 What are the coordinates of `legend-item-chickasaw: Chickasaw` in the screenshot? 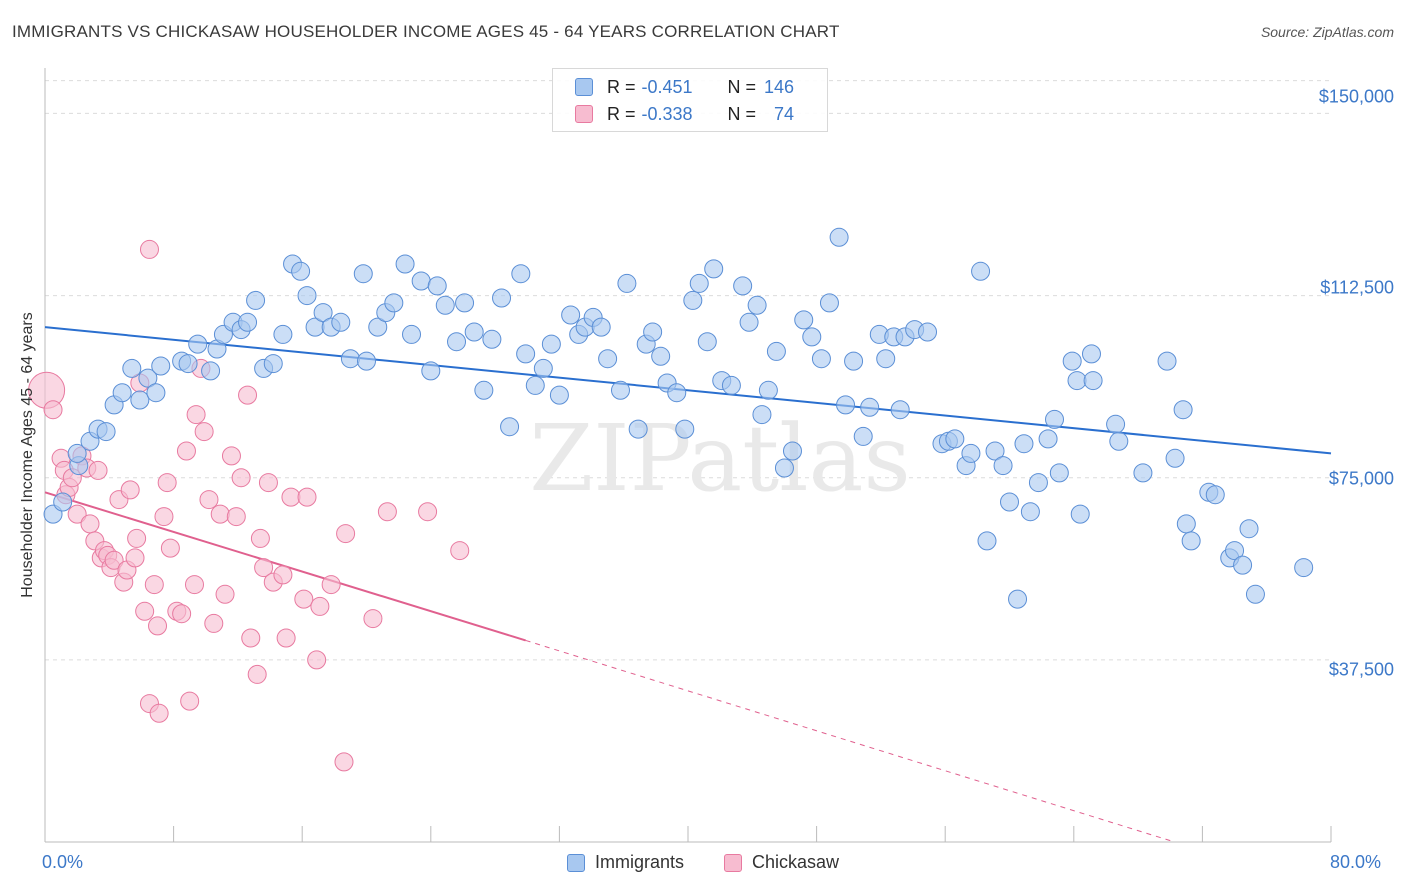 It's located at (781, 862).